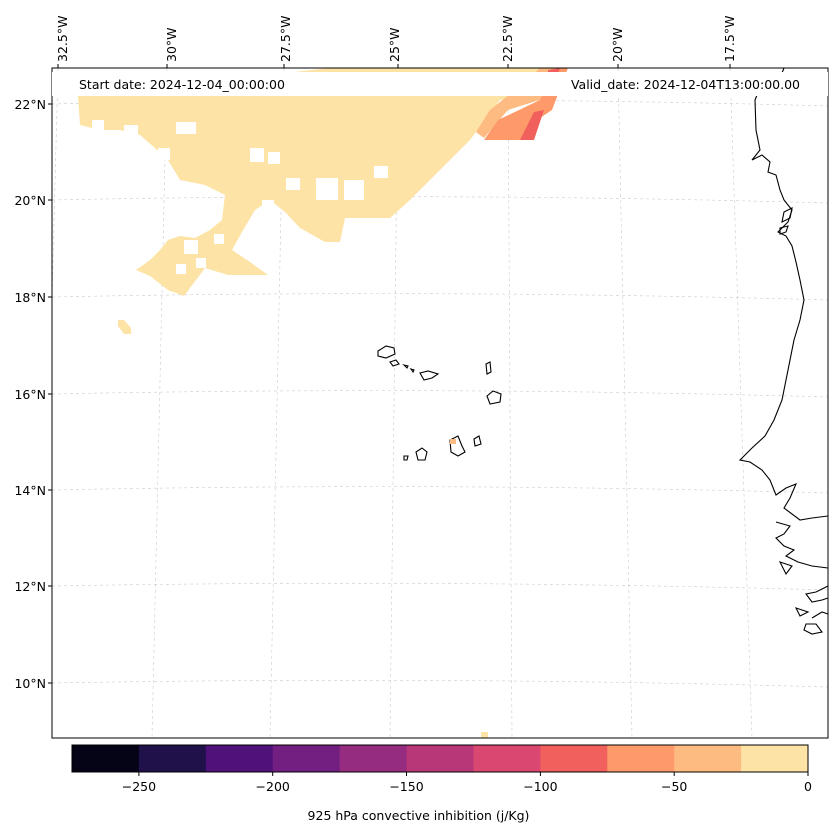  What do you see at coordinates (30, 586) in the screenshot?
I see `lat-label: 12°N` at bounding box center [30, 586].